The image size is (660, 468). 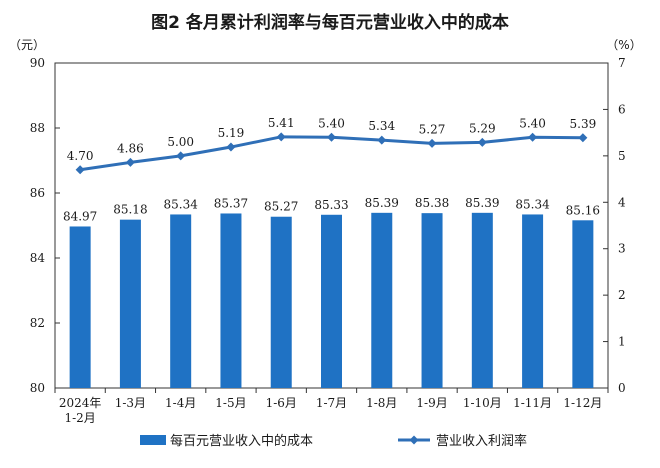 What do you see at coordinates (331, 205) in the screenshot?
I see `bar-data-label: 85.33` at bounding box center [331, 205].